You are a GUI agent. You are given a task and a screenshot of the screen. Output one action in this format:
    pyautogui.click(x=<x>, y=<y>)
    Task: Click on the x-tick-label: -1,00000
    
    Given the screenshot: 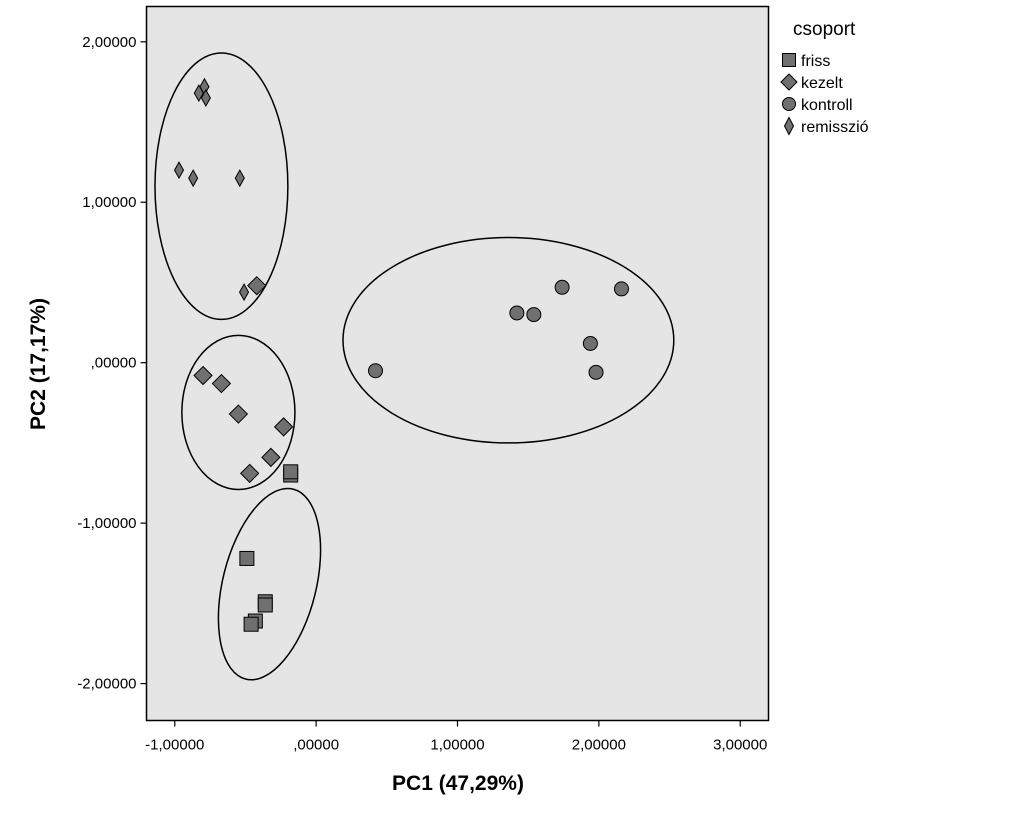 What is the action you would take?
    pyautogui.click(x=174, y=745)
    